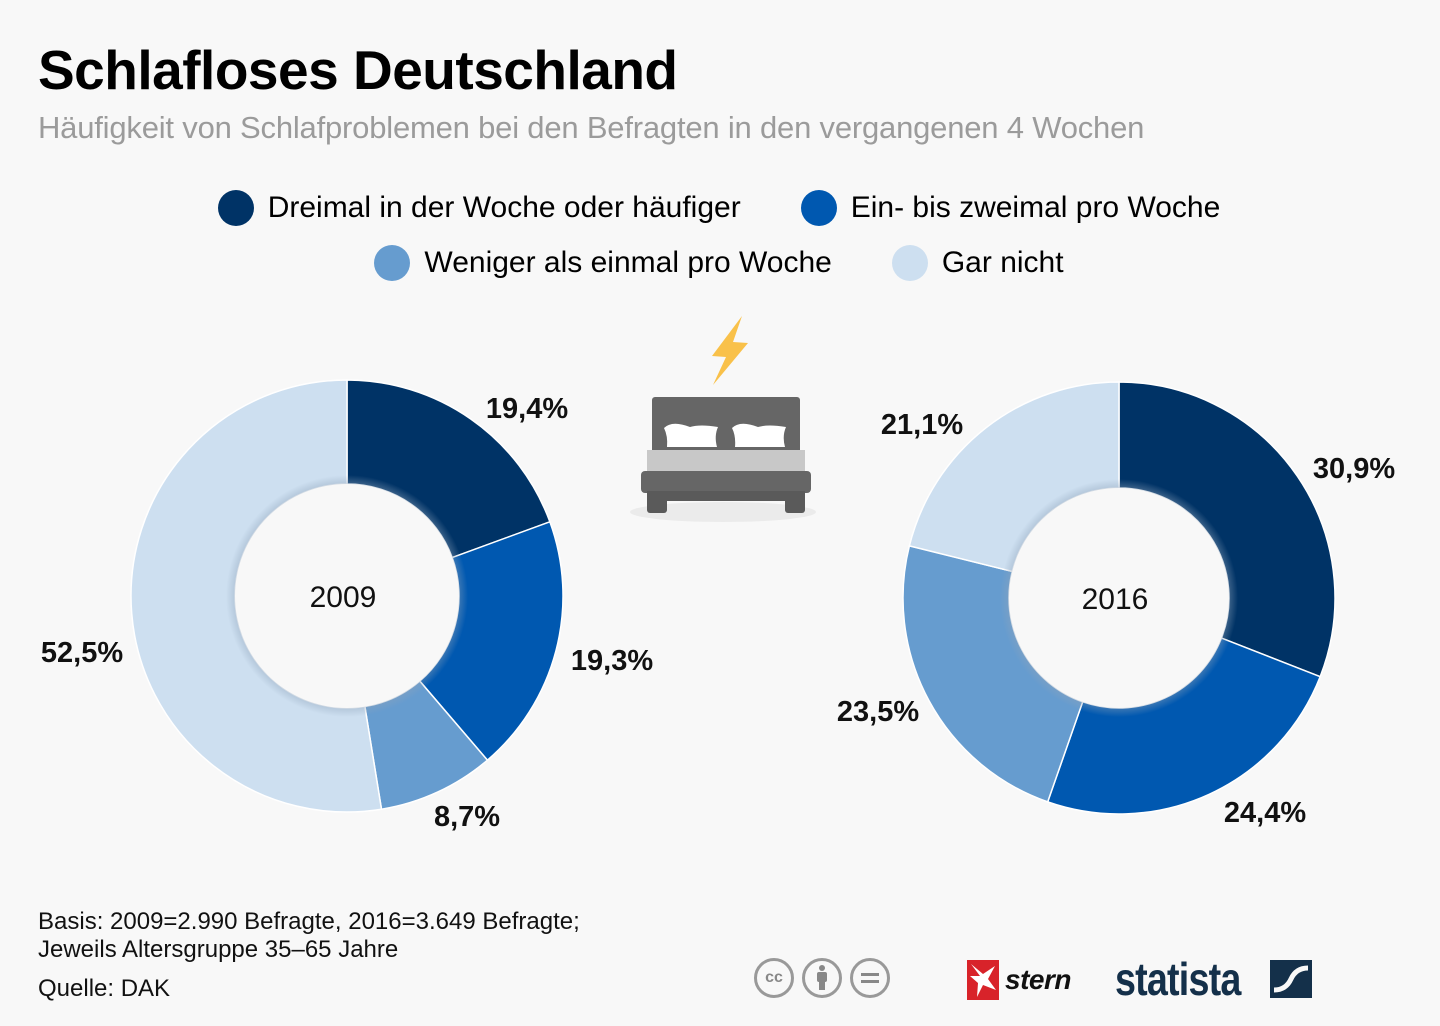 This screenshot has height=1026, width=1440. I want to click on legend-item-gar-nicht: Gar nicht, so click(977, 263).